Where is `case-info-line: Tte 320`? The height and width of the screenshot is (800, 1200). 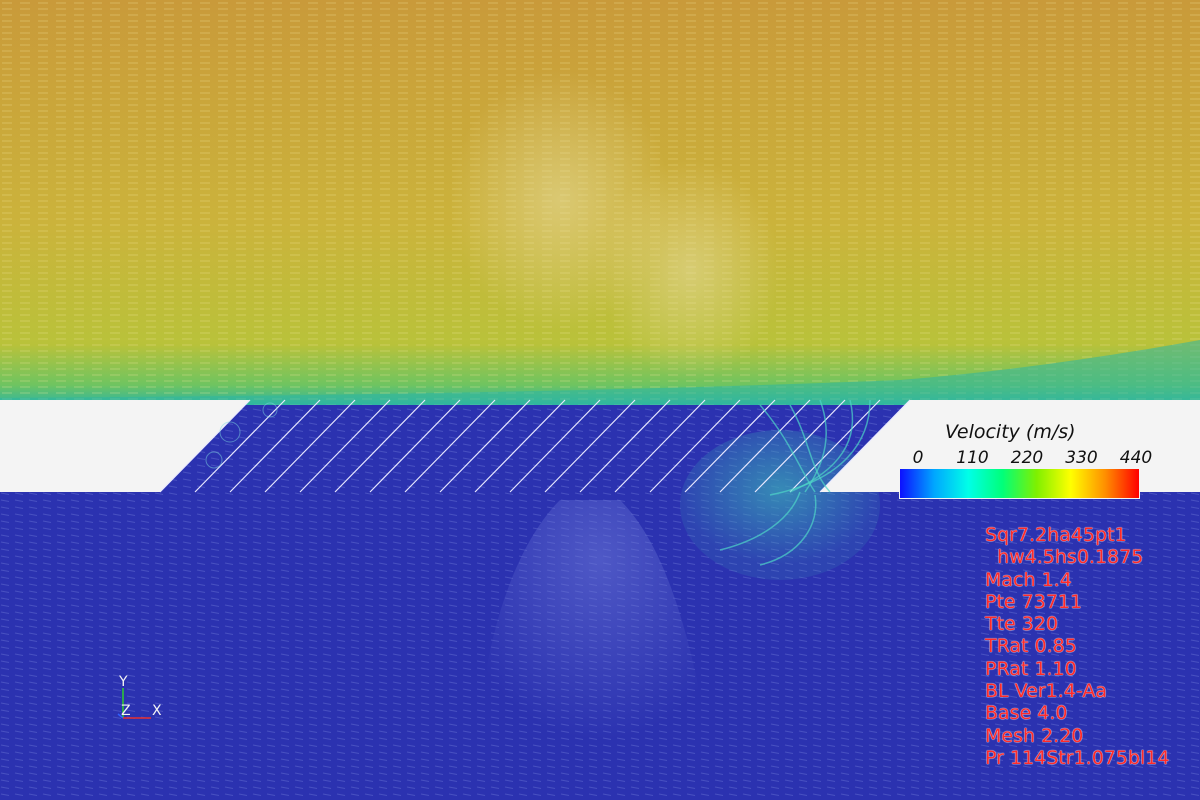 case-info-line: Tte 320 is located at coordinates (1077, 624).